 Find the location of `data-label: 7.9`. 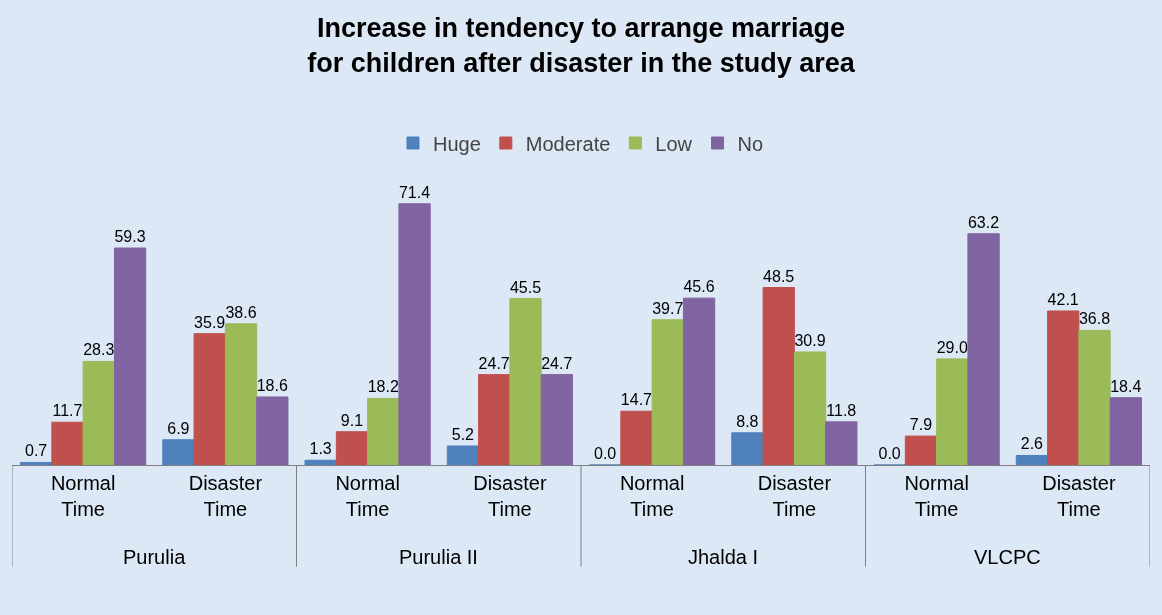

data-label: 7.9 is located at coordinates (921, 425).